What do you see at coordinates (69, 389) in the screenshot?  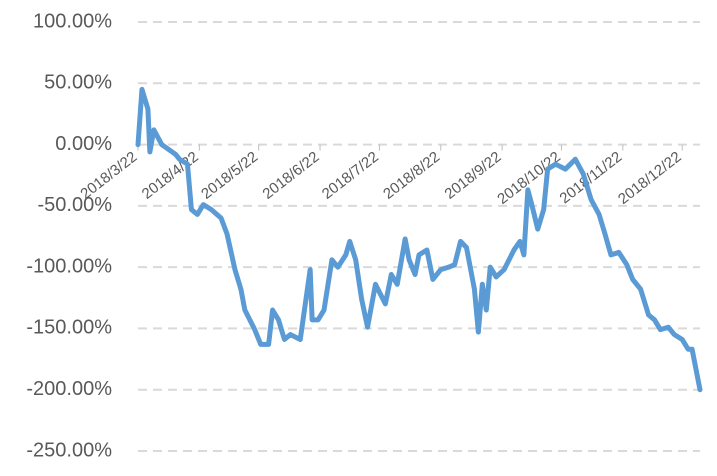 I see `y-tick-label: -200.00%` at bounding box center [69, 389].